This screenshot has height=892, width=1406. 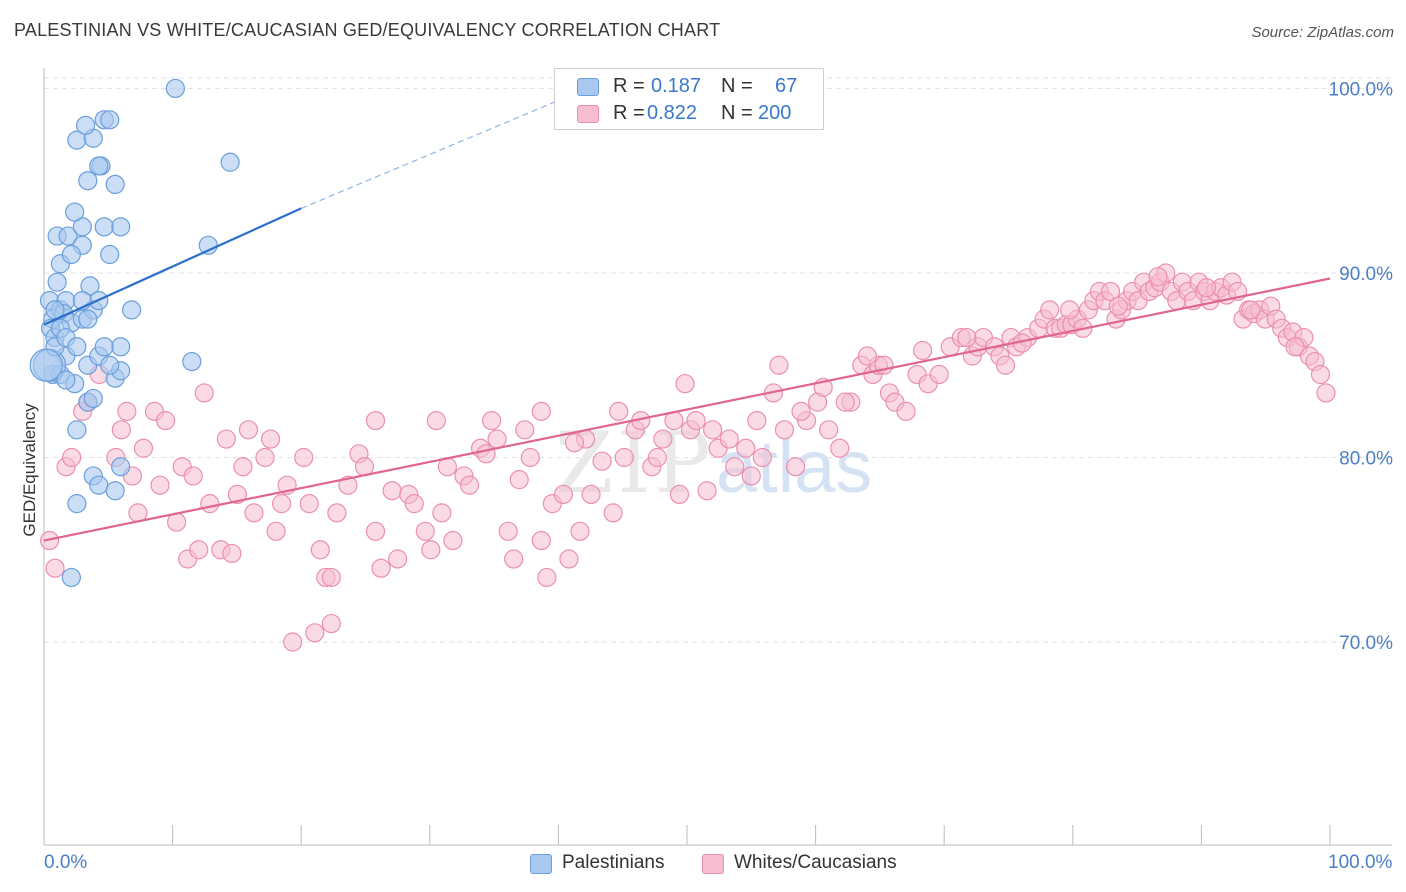 What do you see at coordinates (672, 113) in the screenshot?
I see `legend-r-value: 0.822` at bounding box center [672, 113].